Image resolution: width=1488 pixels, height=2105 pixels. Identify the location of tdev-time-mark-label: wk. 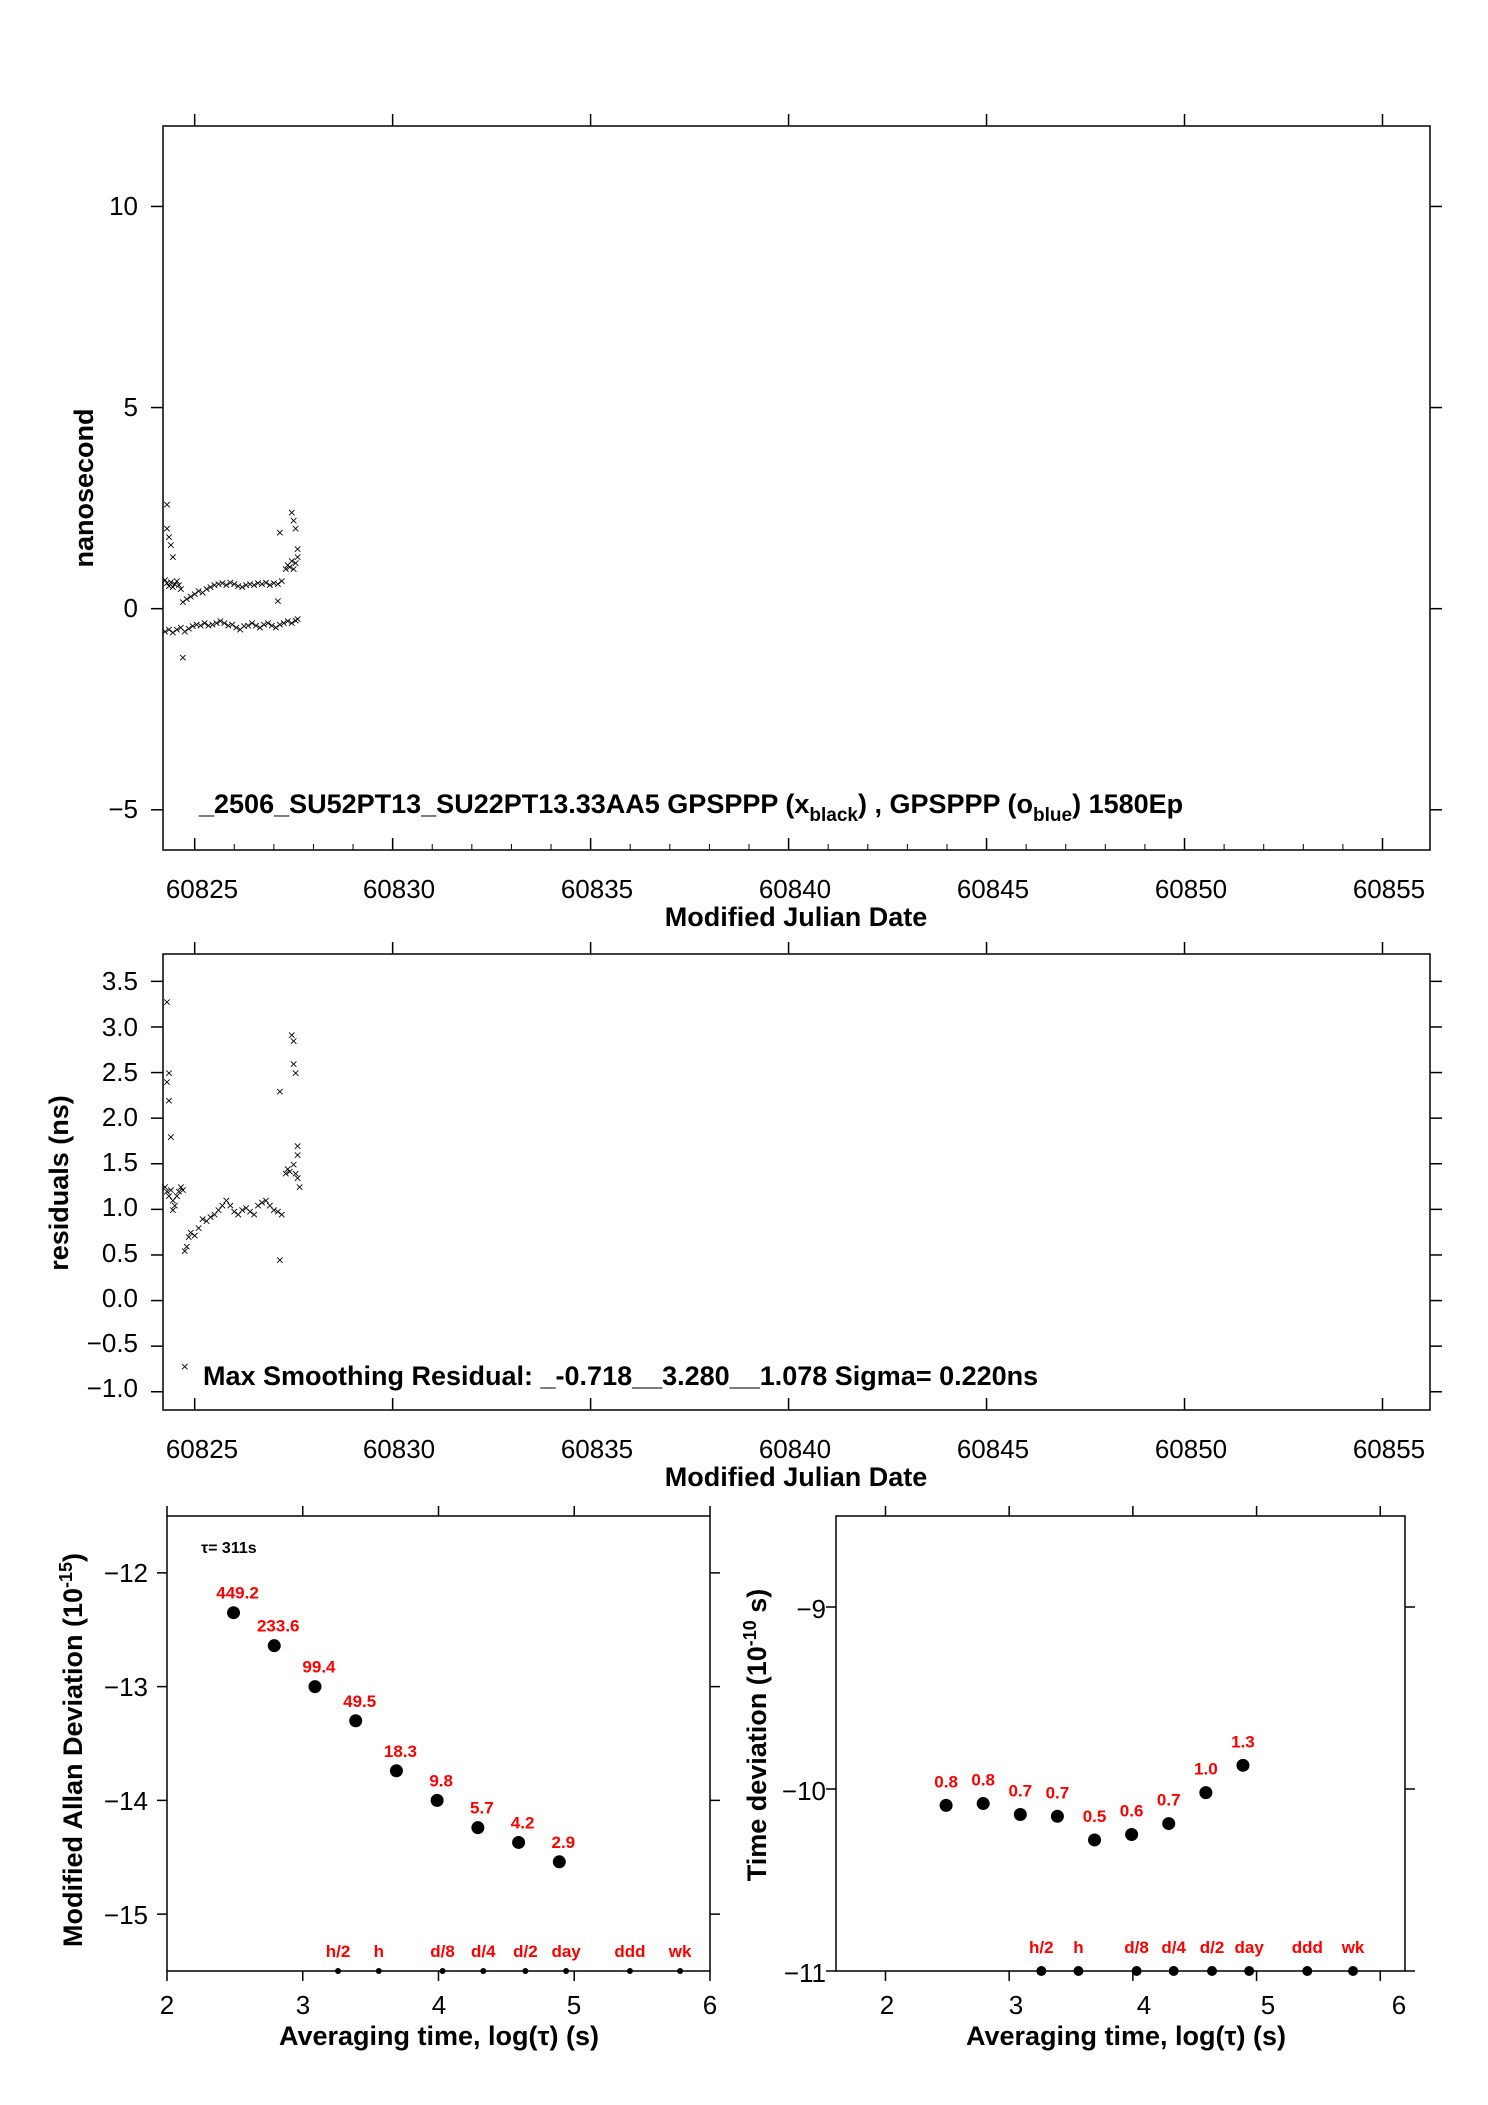
(1353, 1947).